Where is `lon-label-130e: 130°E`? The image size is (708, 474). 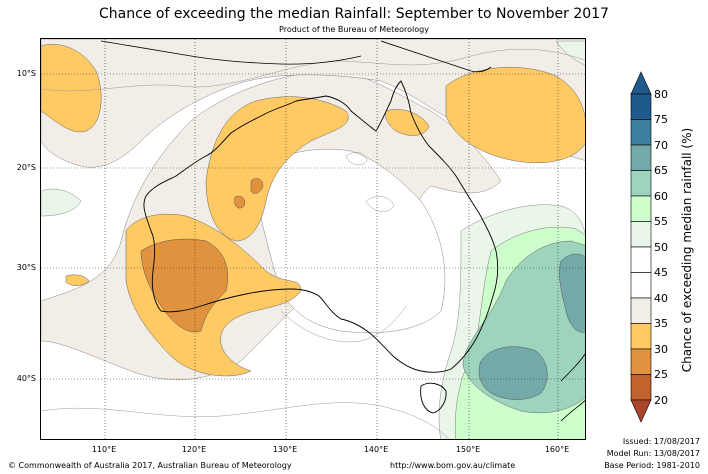
lon-label-130e: 130°E is located at coordinates (285, 449).